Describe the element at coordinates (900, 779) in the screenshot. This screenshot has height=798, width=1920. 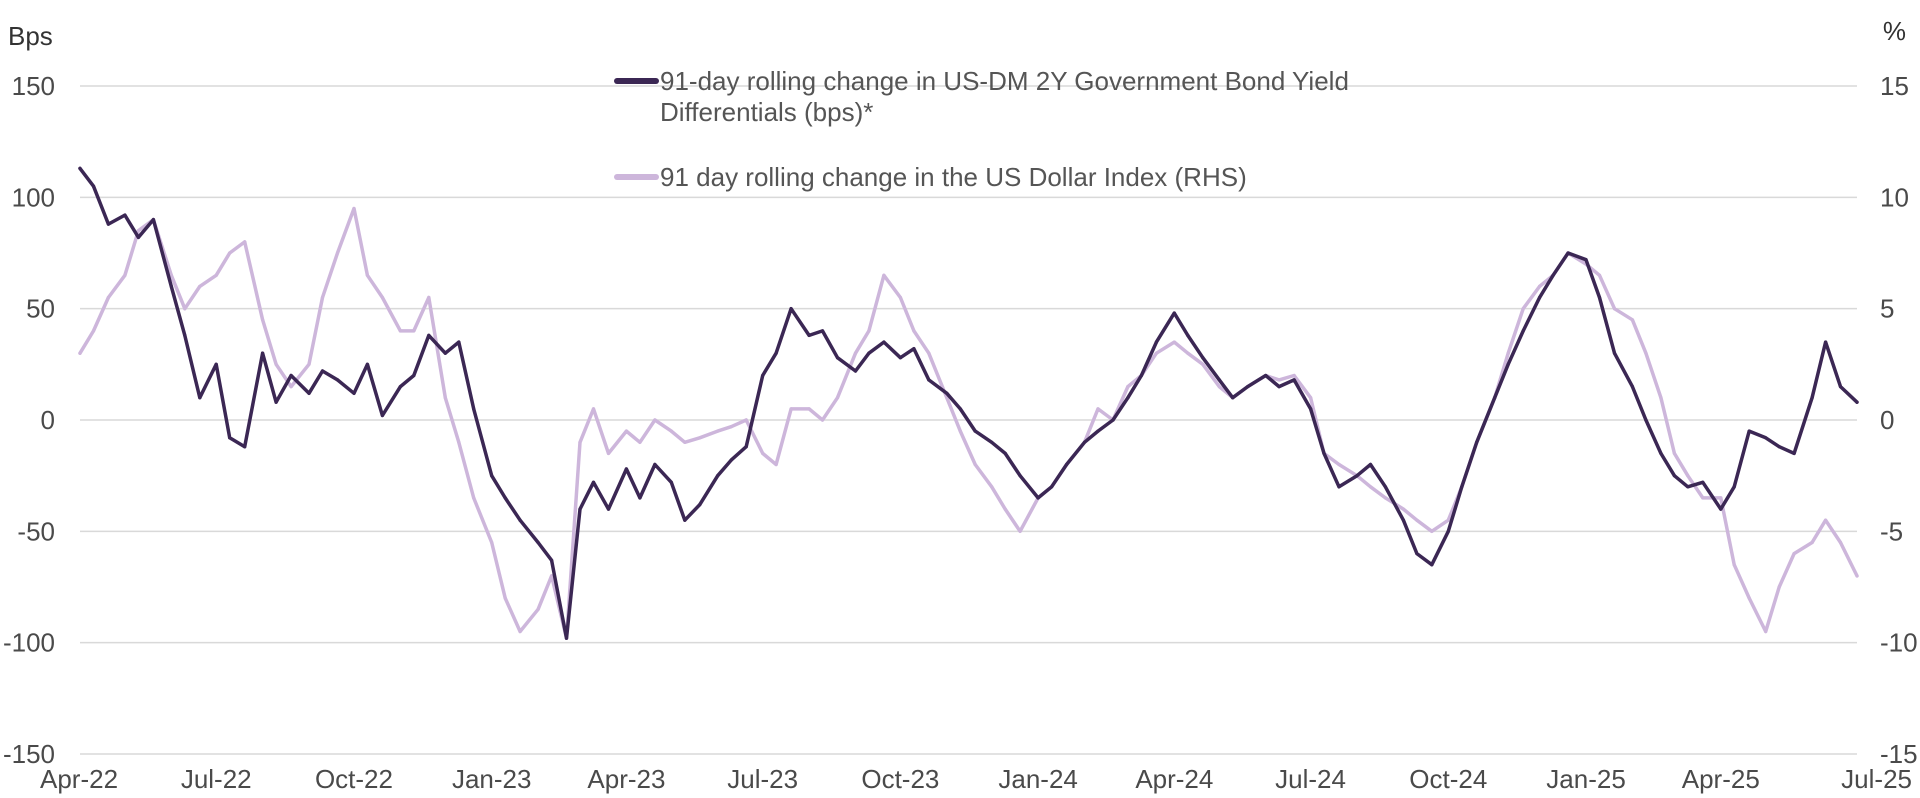
I see `x-tick-label: Oct-23` at that location.